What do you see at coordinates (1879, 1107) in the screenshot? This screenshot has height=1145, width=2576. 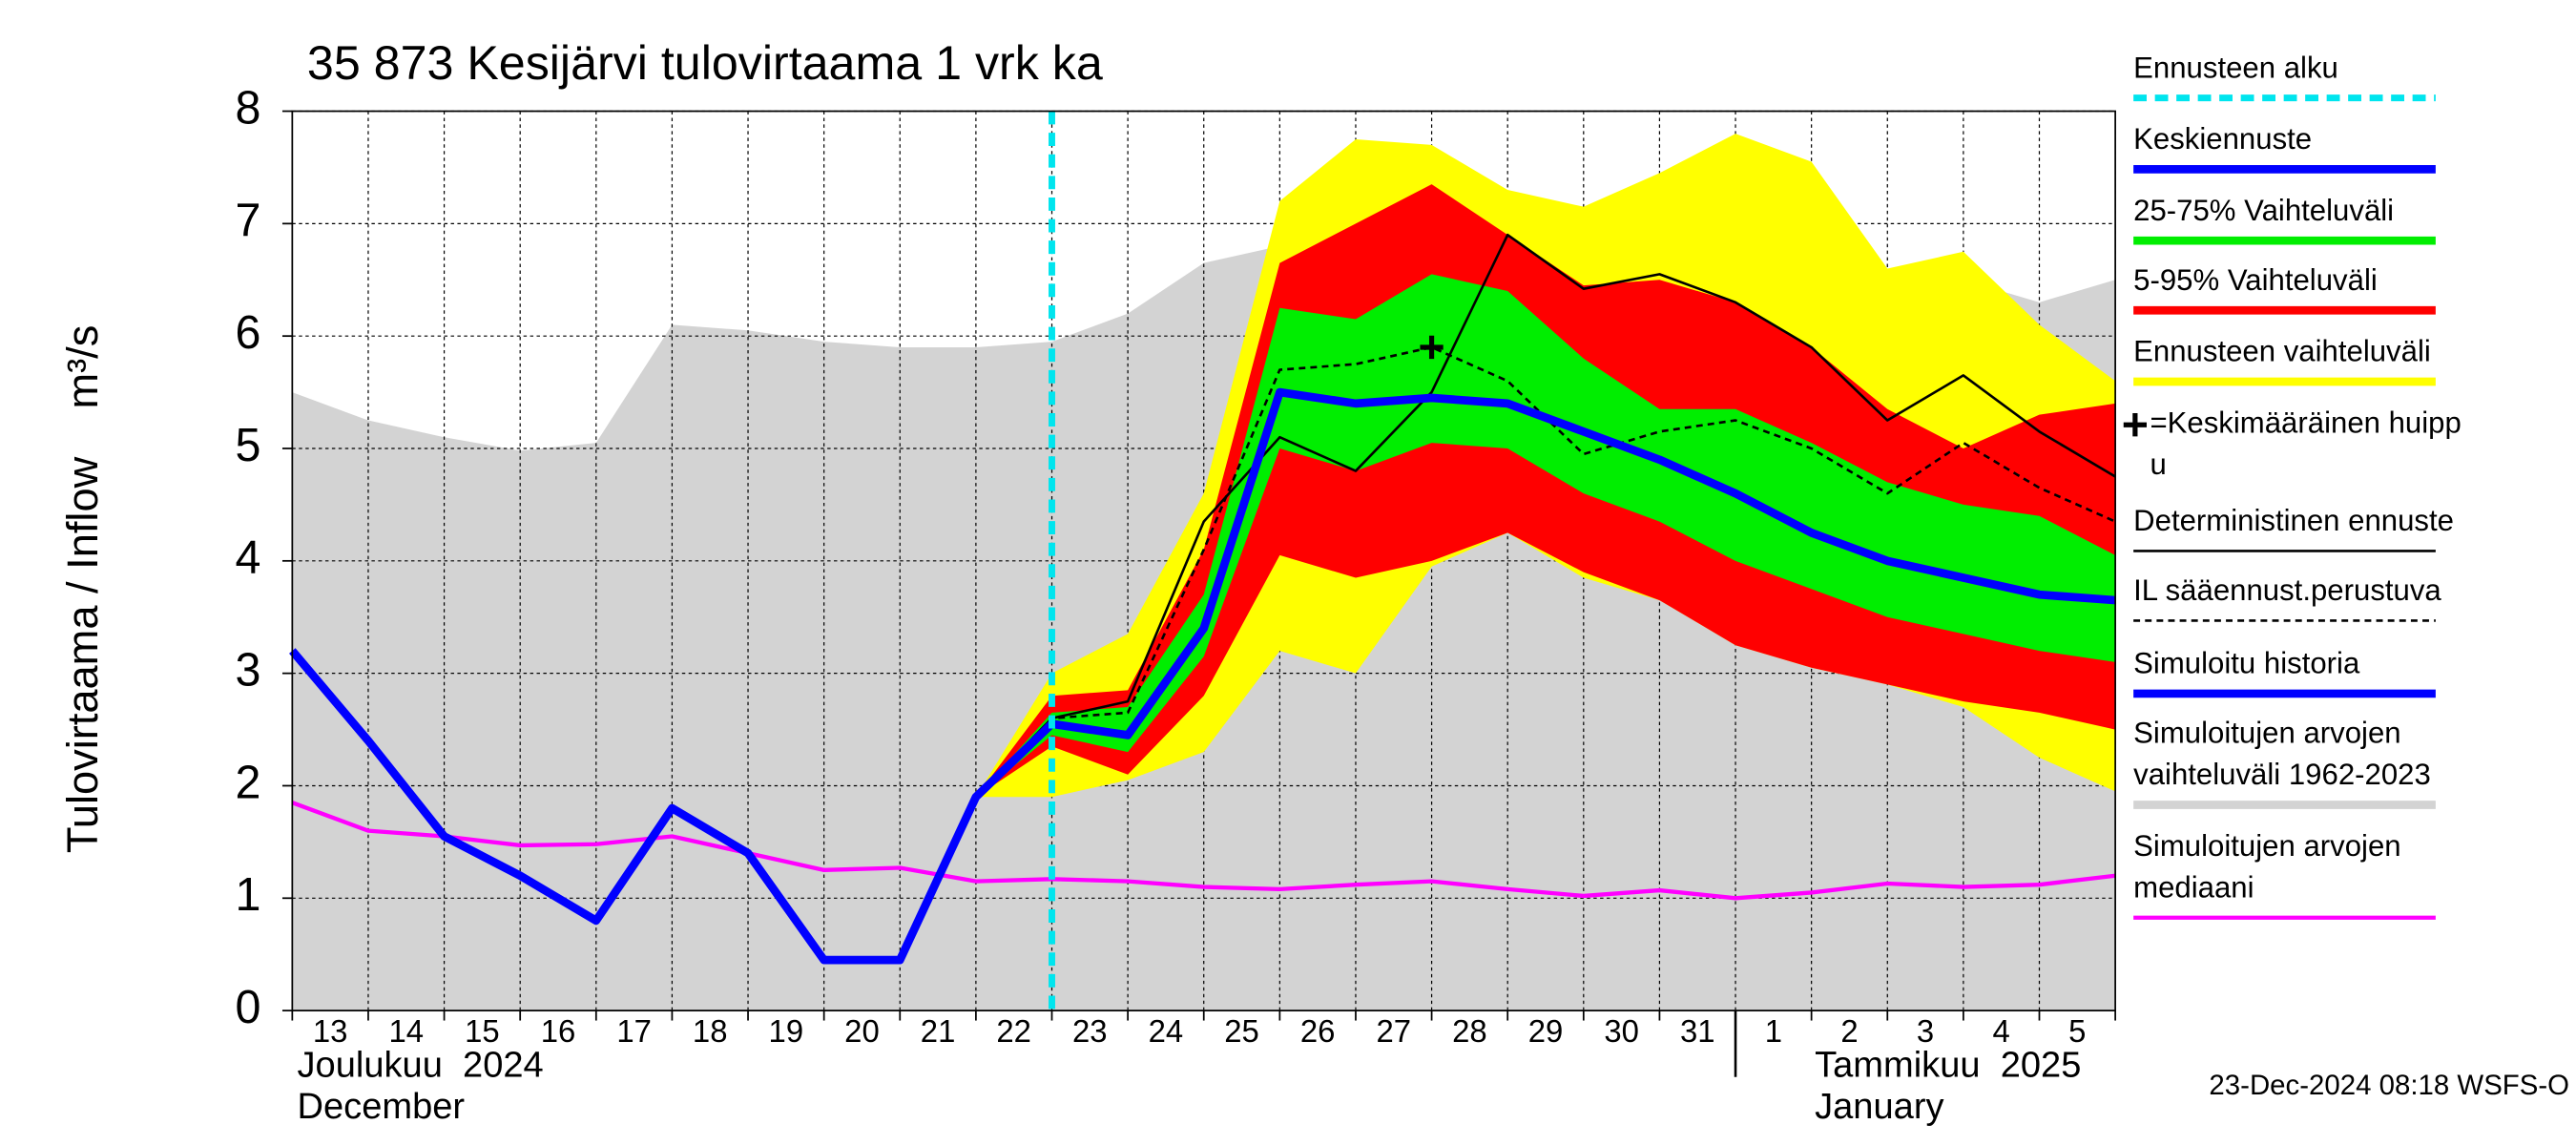 I see `month-label: January` at bounding box center [1879, 1107].